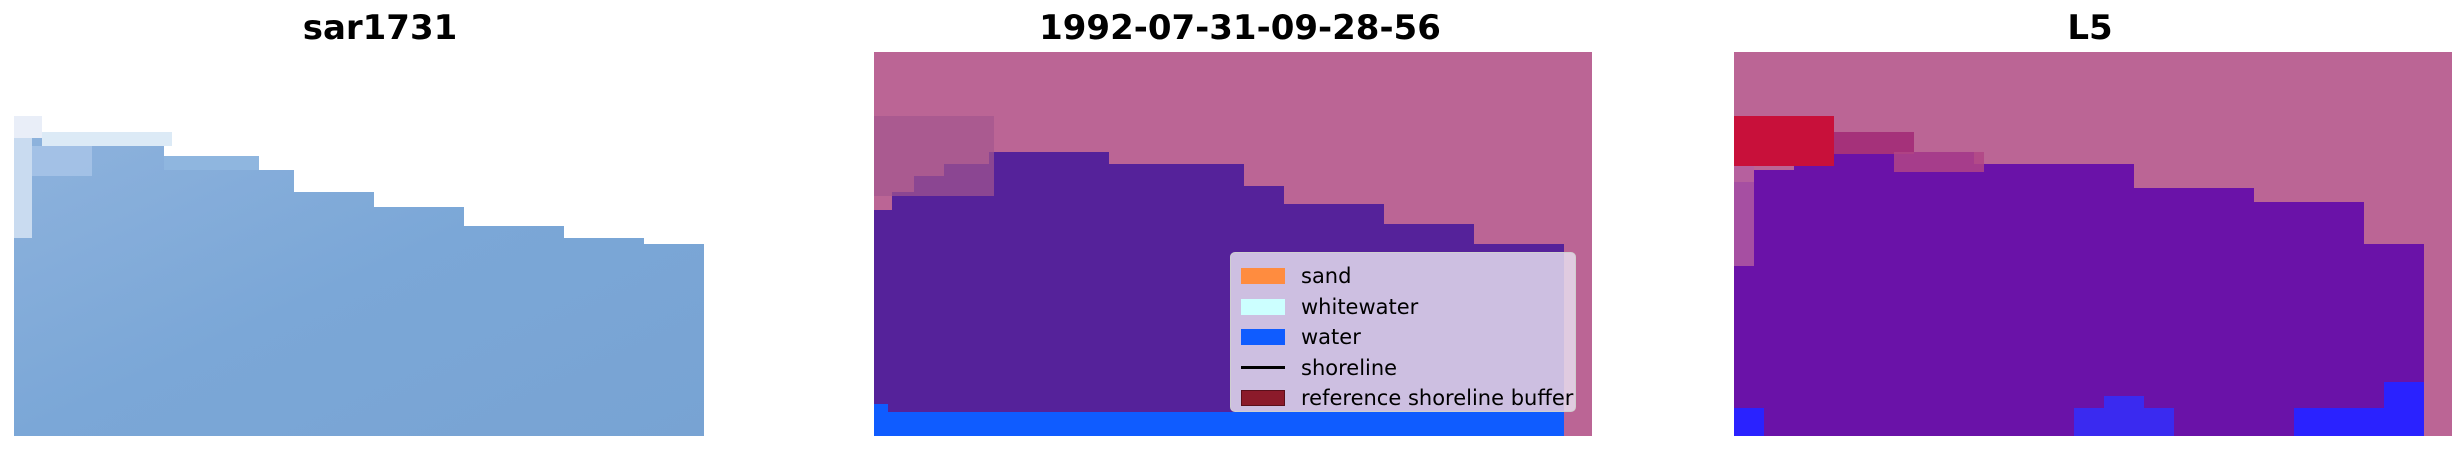 This screenshot has width=2460, height=451. I want to click on whitewater-swatch, so click(1263, 306).